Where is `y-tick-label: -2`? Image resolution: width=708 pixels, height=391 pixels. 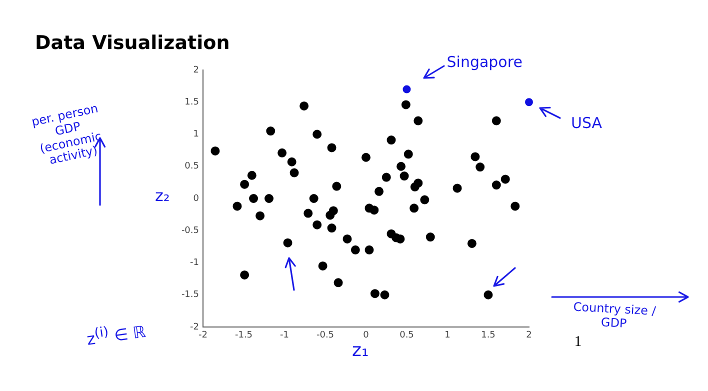 y-tick-label: -2 is located at coordinates (194, 327).